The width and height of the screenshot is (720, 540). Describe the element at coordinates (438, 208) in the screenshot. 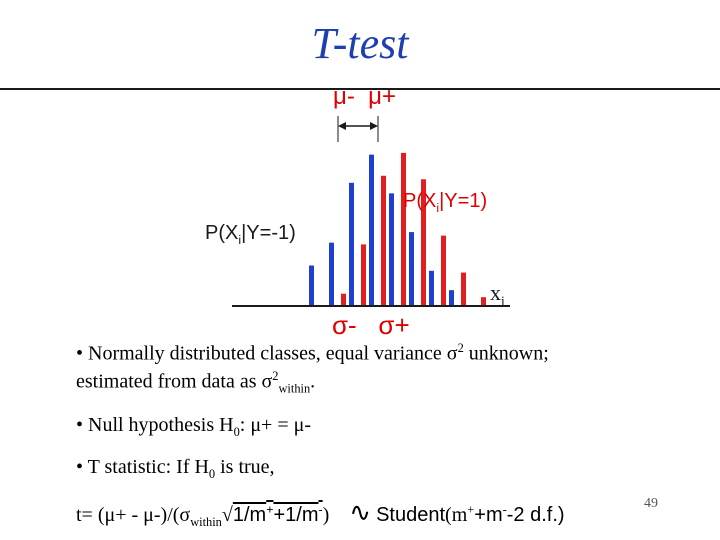

I see `label-positive-sub: i` at that location.